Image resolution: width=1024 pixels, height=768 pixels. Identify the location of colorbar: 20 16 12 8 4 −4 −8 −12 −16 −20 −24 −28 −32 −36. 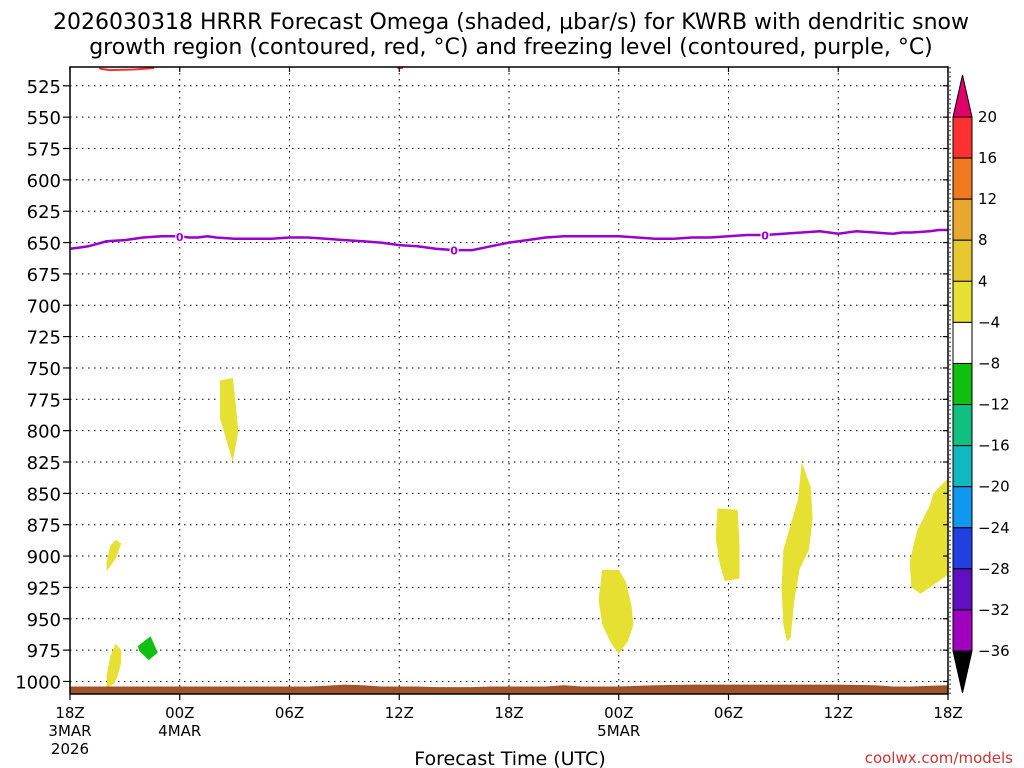
(981, 384).